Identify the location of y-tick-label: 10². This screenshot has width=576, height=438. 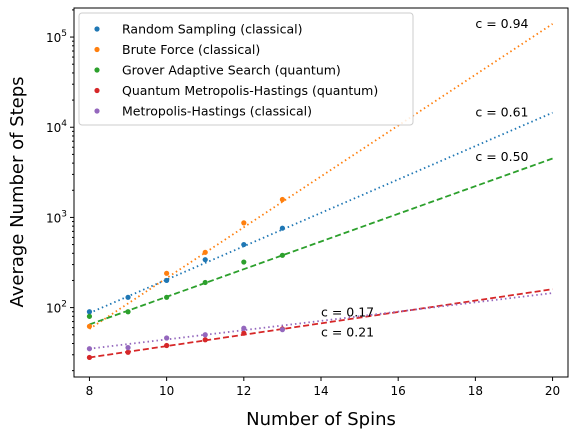
(56, 308).